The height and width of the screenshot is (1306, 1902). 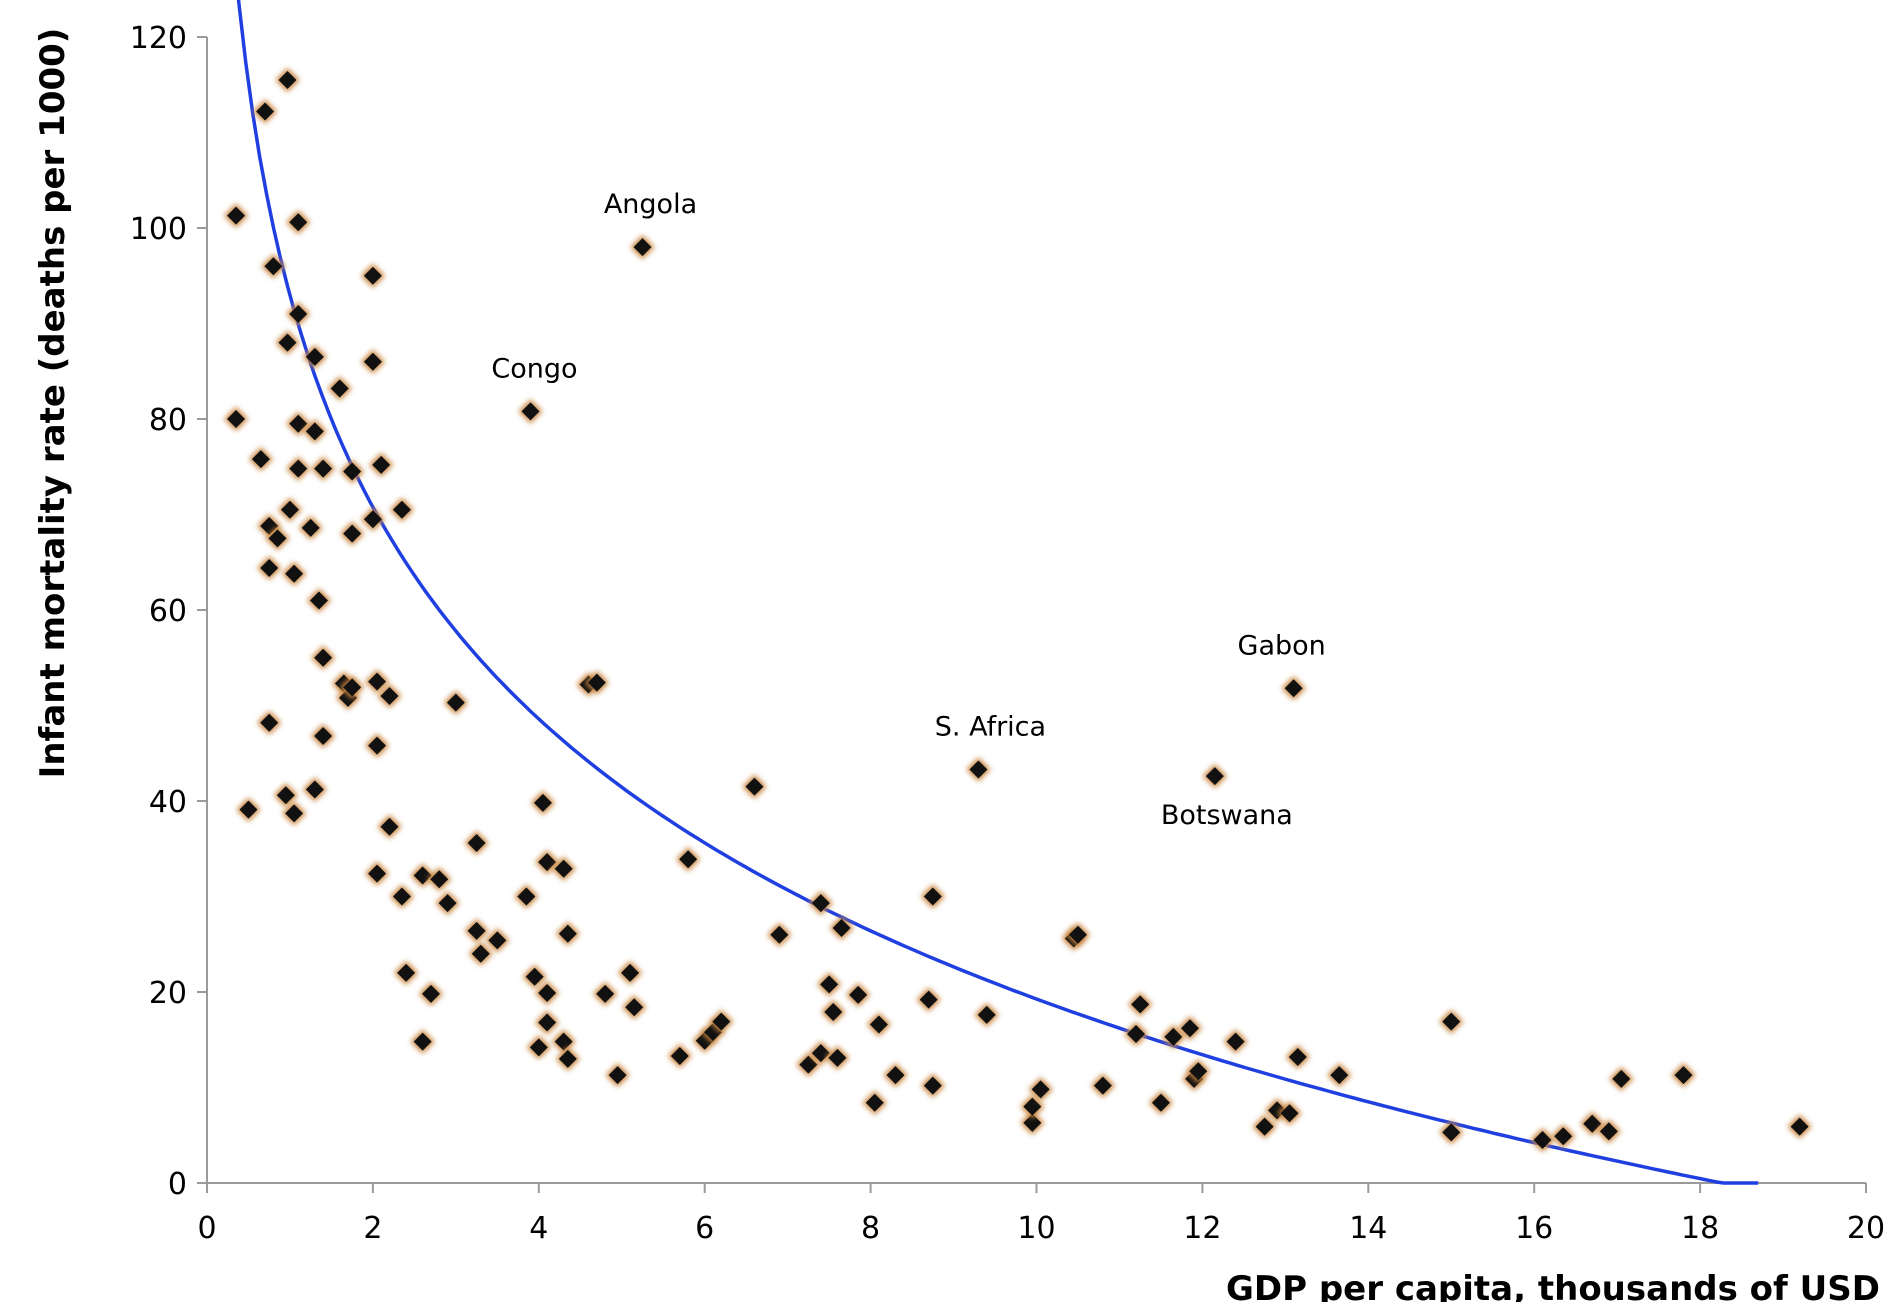 What do you see at coordinates (538, 1228) in the screenshot?
I see `x-tick-label: 4` at bounding box center [538, 1228].